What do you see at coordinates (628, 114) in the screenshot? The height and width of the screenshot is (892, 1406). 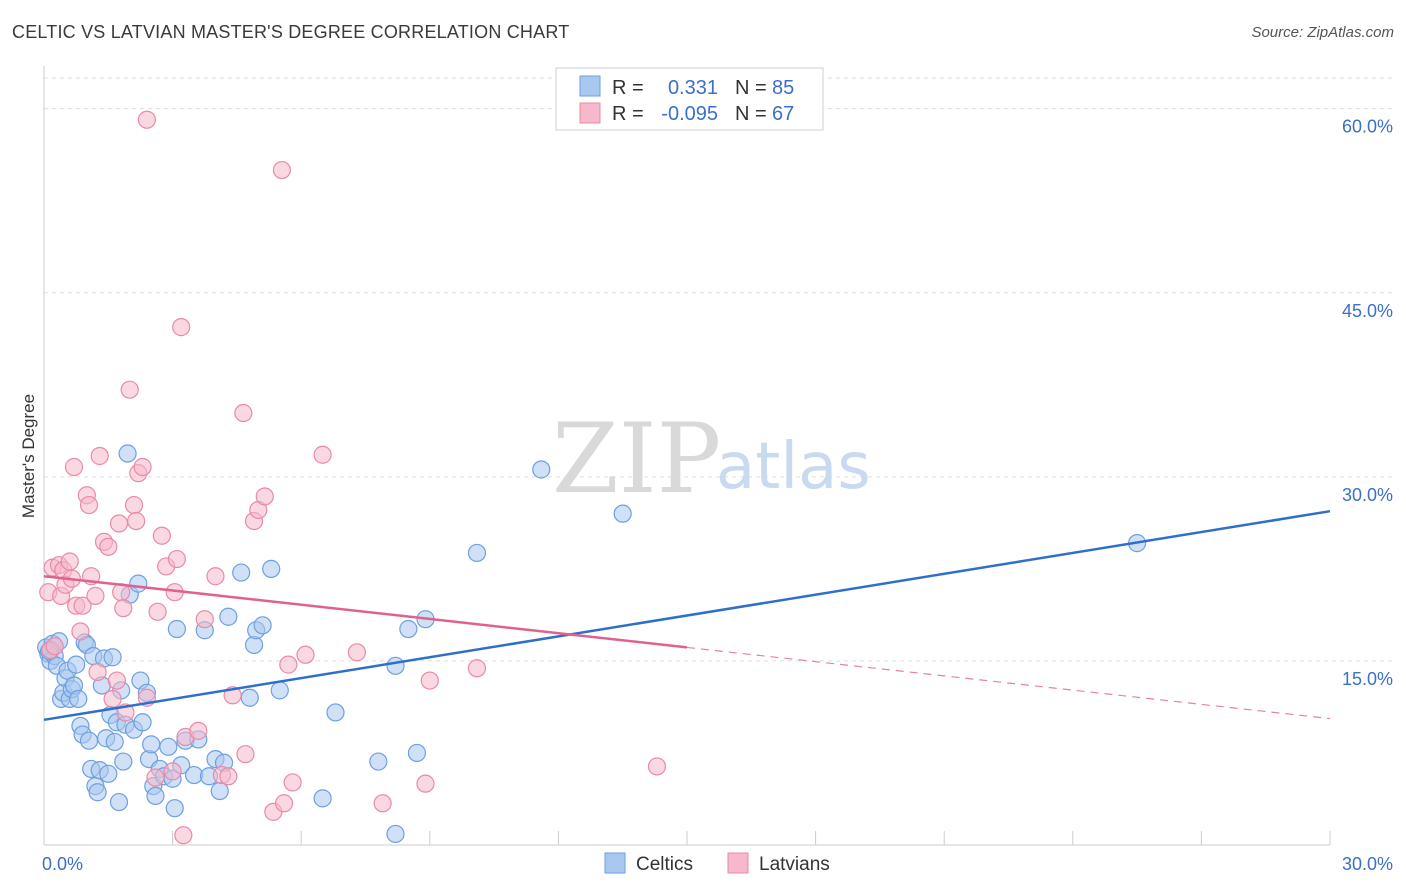 I see `latvians-r-label: R =` at bounding box center [628, 114].